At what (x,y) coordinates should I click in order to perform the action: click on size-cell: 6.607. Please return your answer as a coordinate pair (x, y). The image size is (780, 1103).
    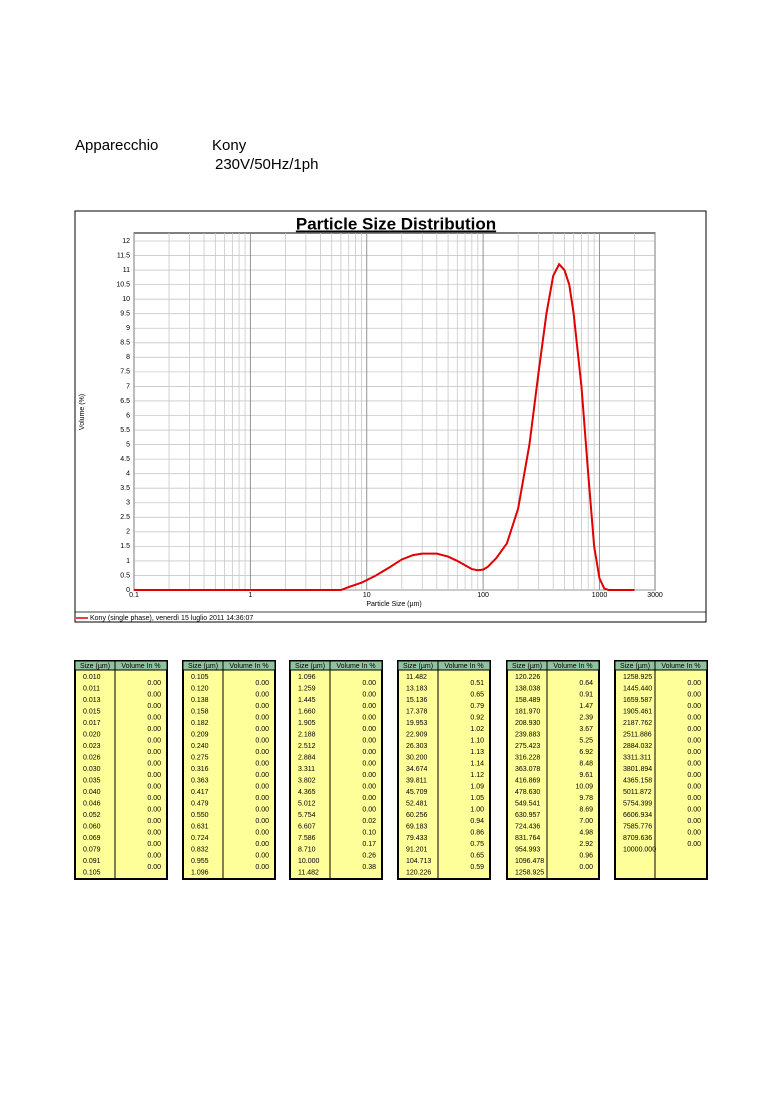
    Looking at the image, I should click on (307, 826).